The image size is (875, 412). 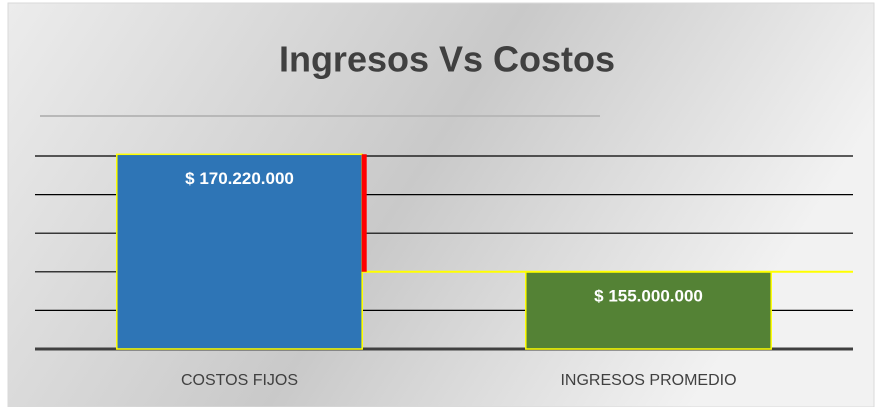 I want to click on data-label: $ 155.000.000, so click(x=648, y=295).